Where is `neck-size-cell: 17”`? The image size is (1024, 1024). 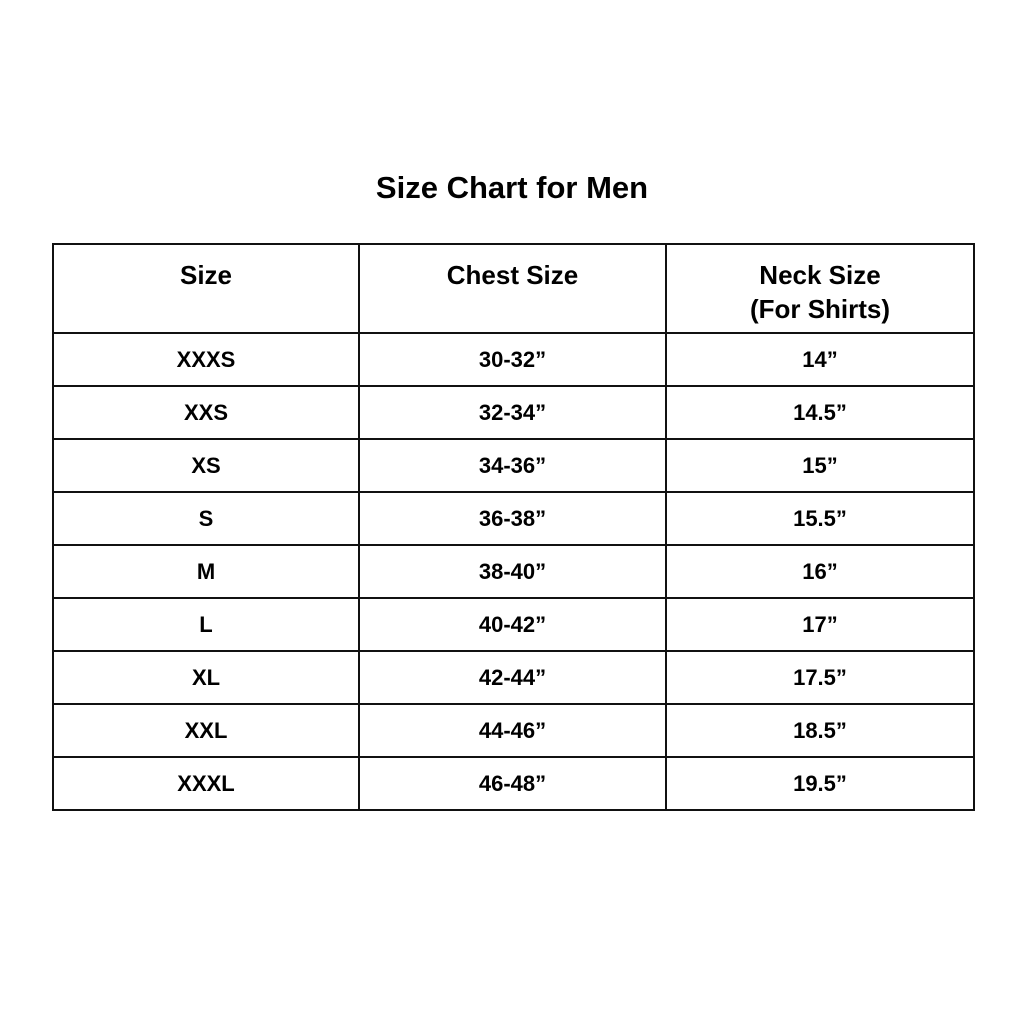
neck-size-cell: 17” is located at coordinates (820, 624).